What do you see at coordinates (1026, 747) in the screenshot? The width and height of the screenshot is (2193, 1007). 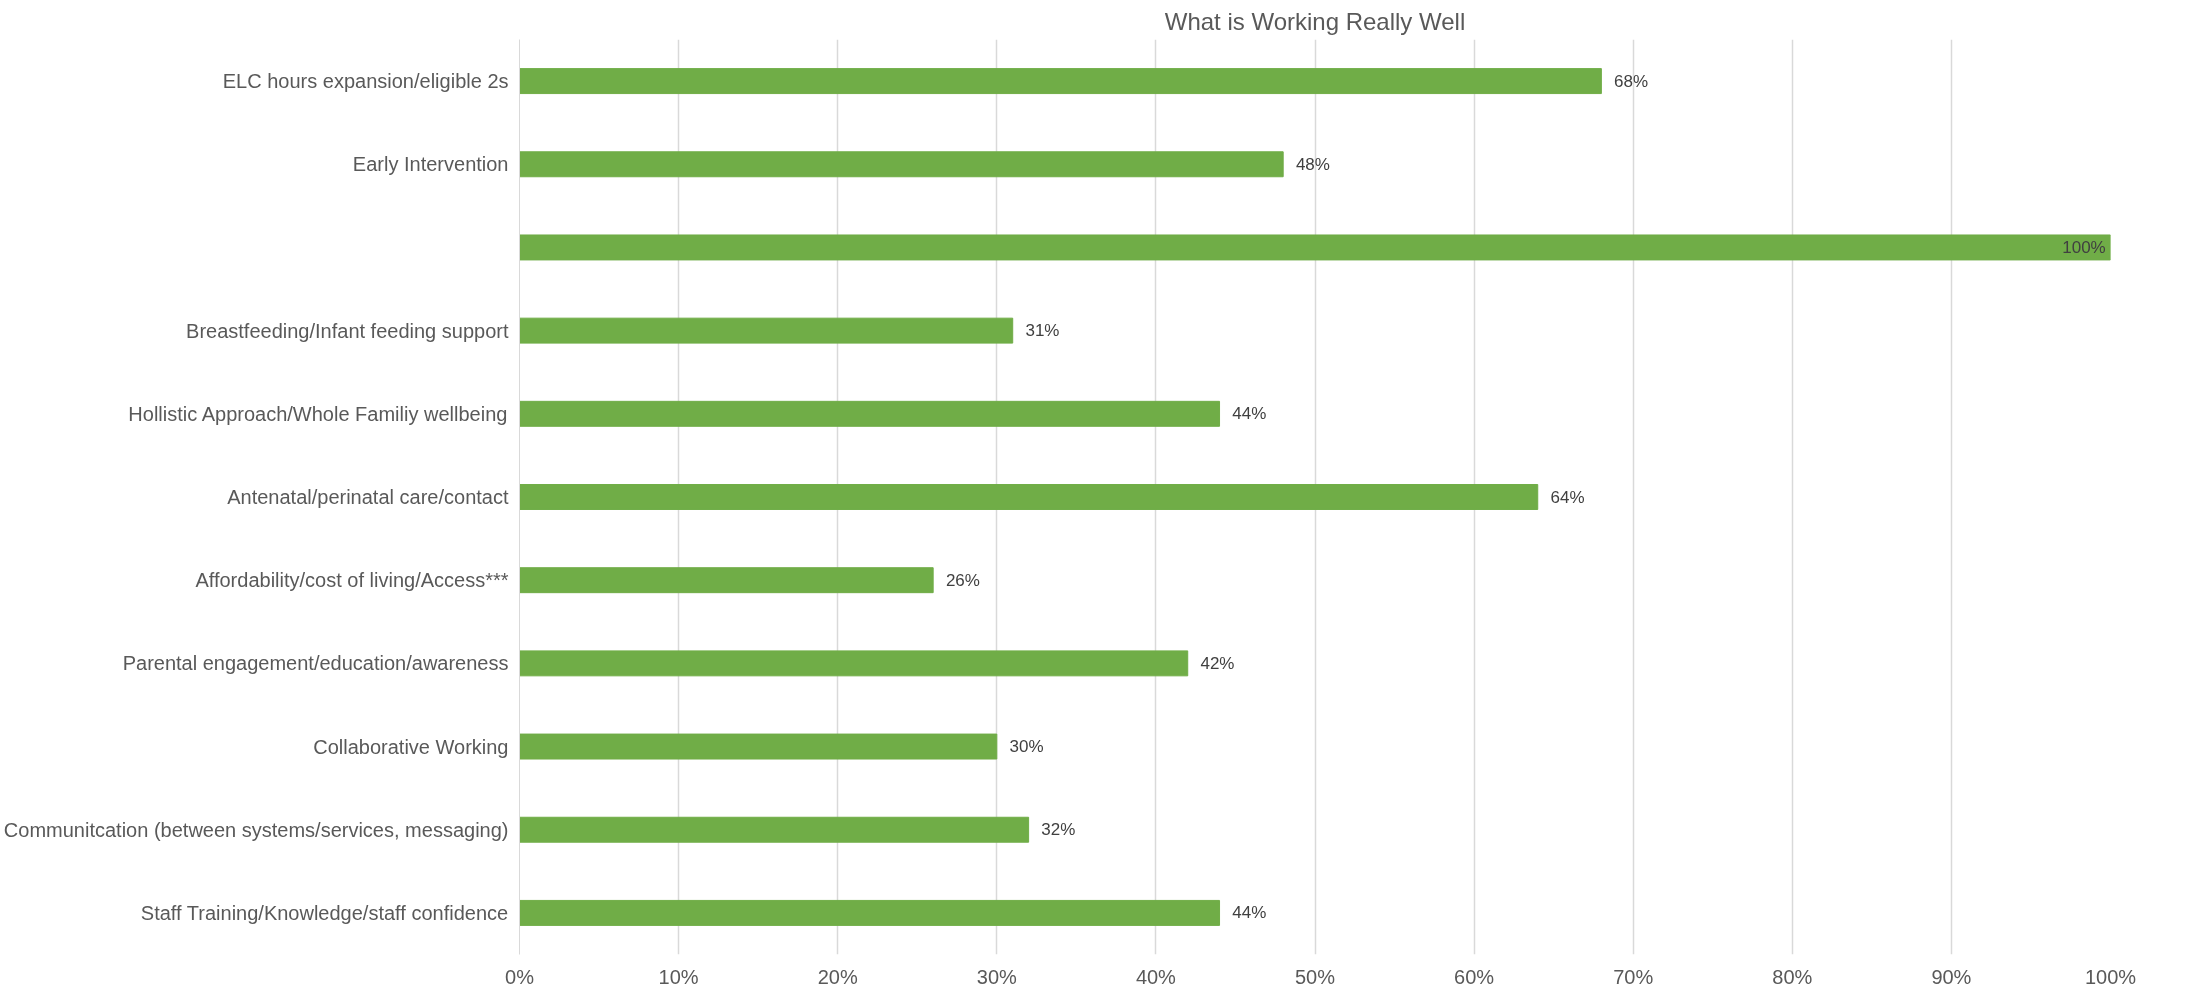 I see `data-label: 30%` at bounding box center [1026, 747].